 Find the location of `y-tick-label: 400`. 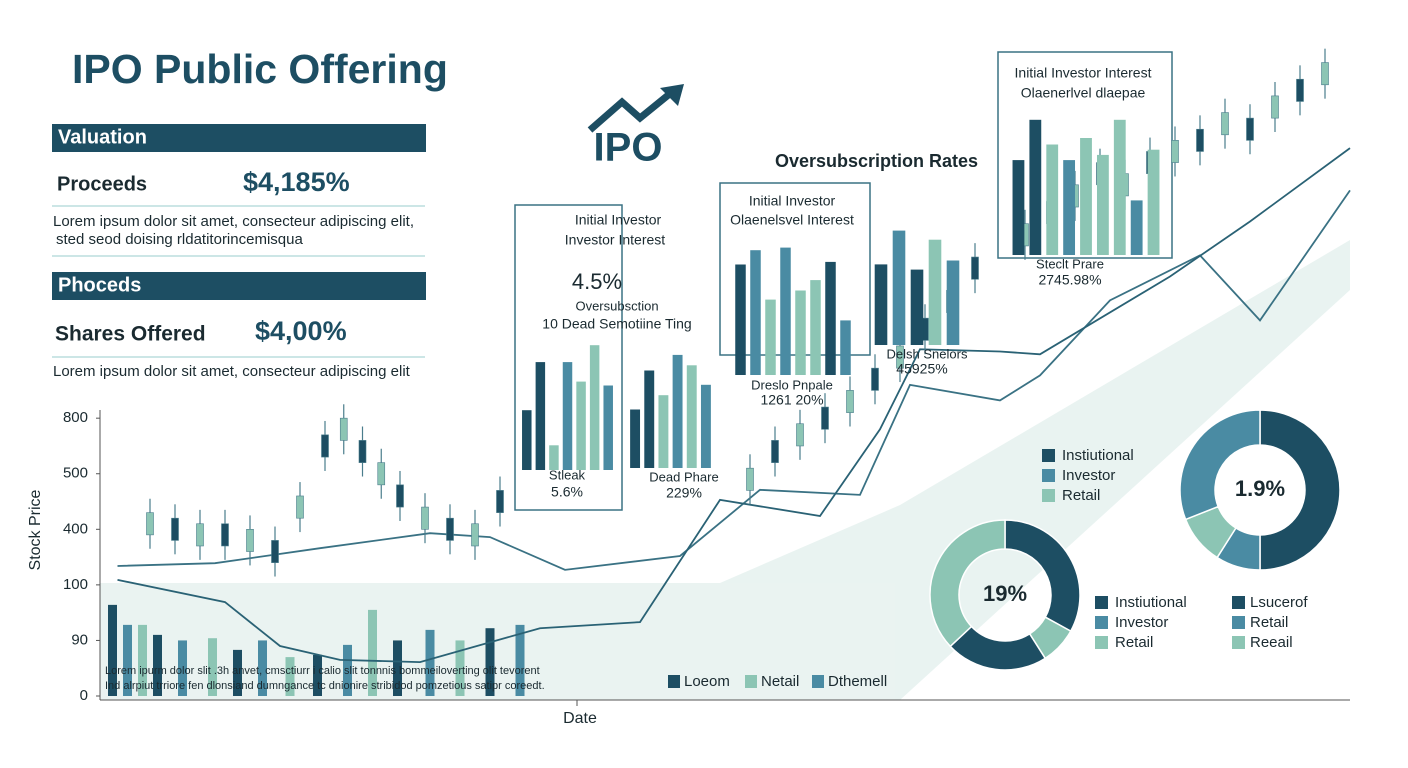

y-tick-label: 400 is located at coordinates (75, 528).